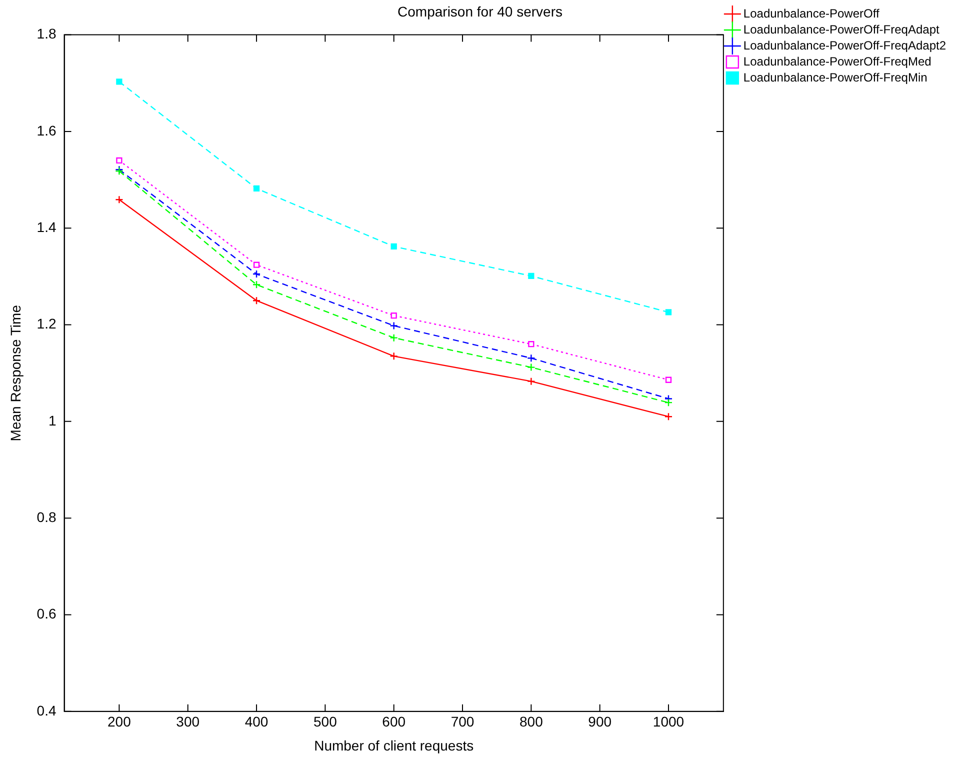 The height and width of the screenshot is (769, 960). Describe the element at coordinates (46, 130) in the screenshot. I see `y-tick-label: 1.6` at that location.